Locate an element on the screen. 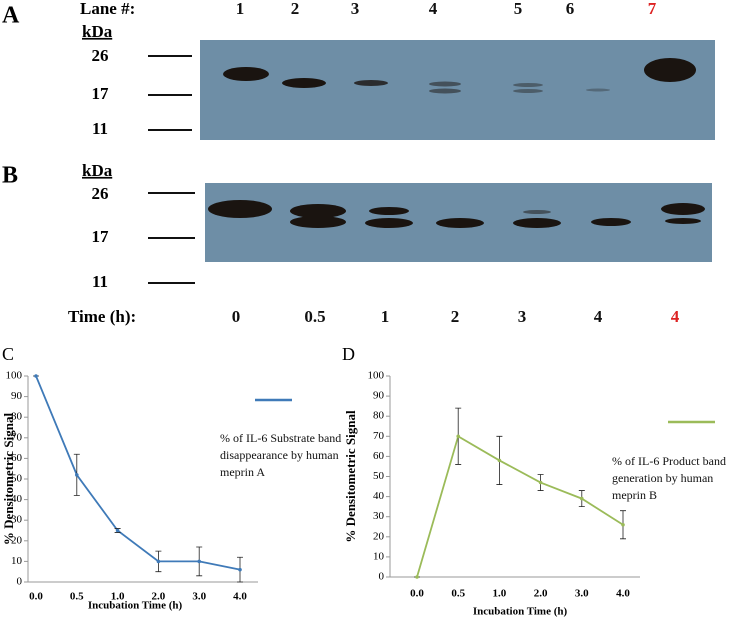 This screenshot has height=623, width=745. lane-number: 7 is located at coordinates (652, 9).